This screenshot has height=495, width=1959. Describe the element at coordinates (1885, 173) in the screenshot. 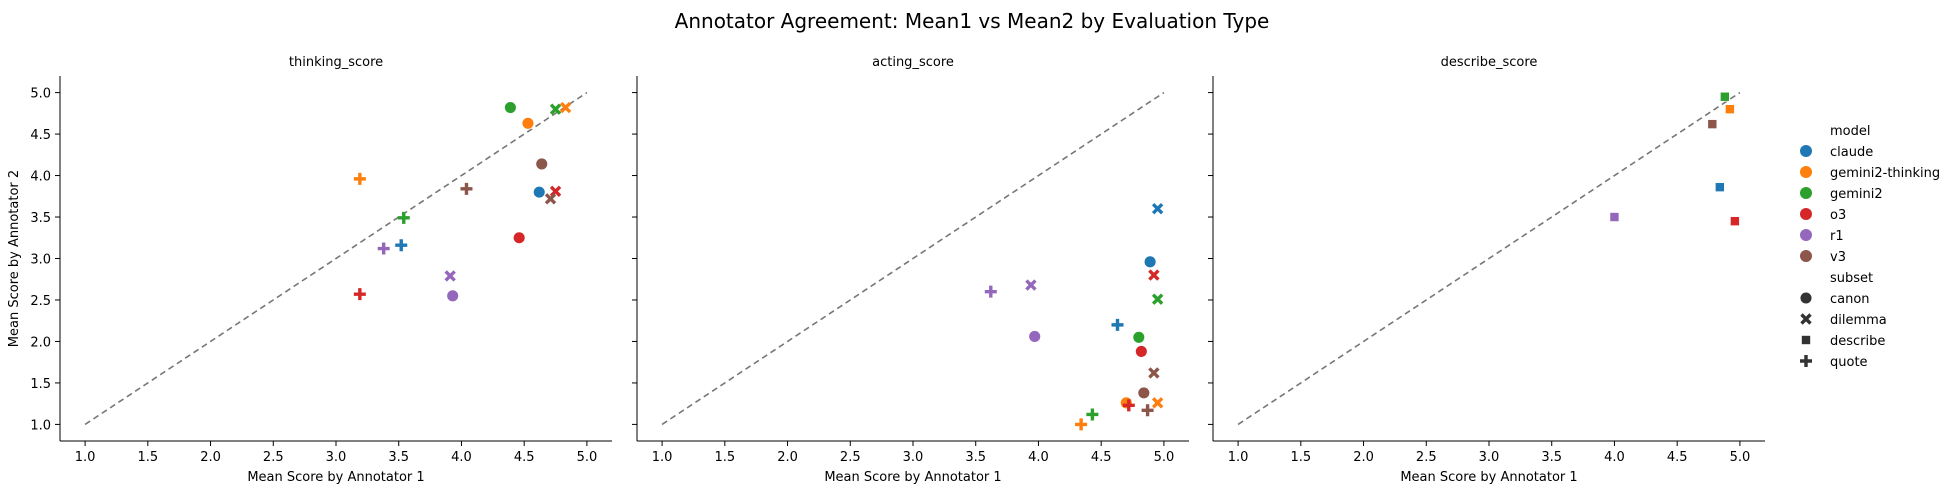

I see `legend-label-gemini2-thinking: gemini2-thinking` at that location.